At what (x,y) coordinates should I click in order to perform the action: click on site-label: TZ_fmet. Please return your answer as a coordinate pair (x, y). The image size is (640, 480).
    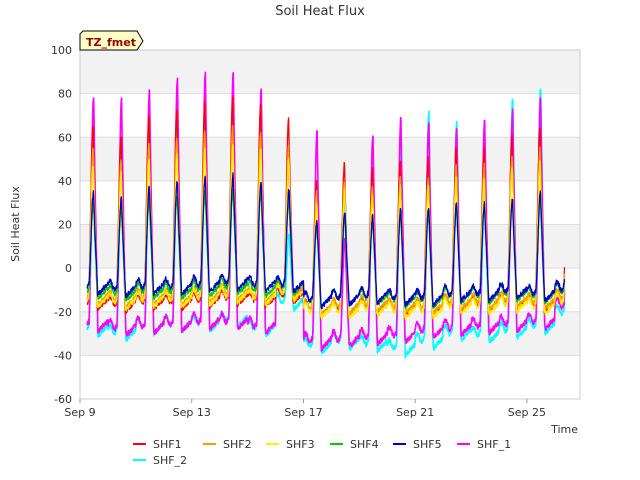
    Looking at the image, I should click on (111, 42).